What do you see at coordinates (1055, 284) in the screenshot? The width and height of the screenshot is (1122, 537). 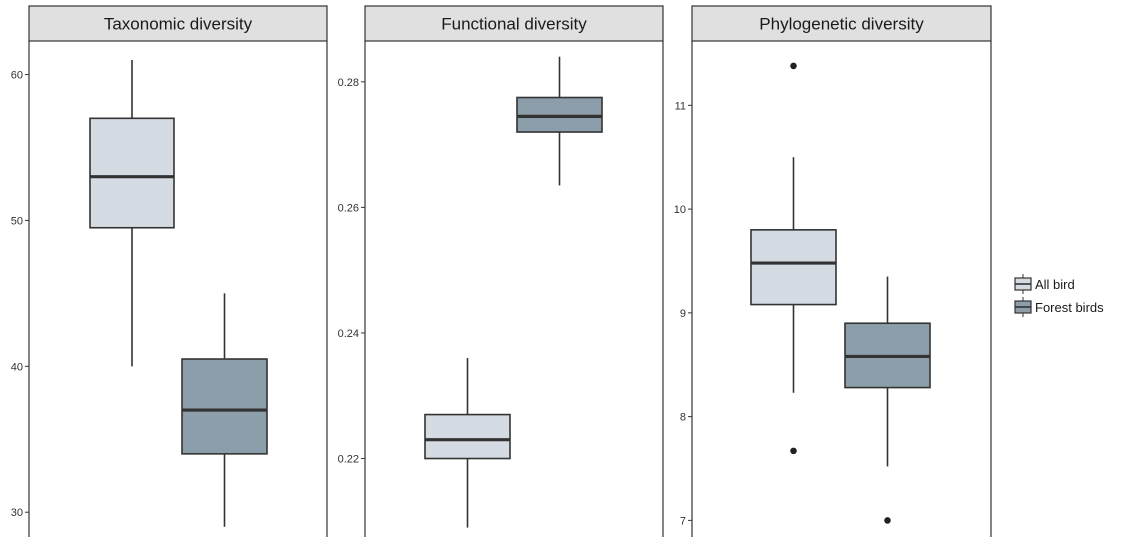 I see `legend-label: All bird` at bounding box center [1055, 284].